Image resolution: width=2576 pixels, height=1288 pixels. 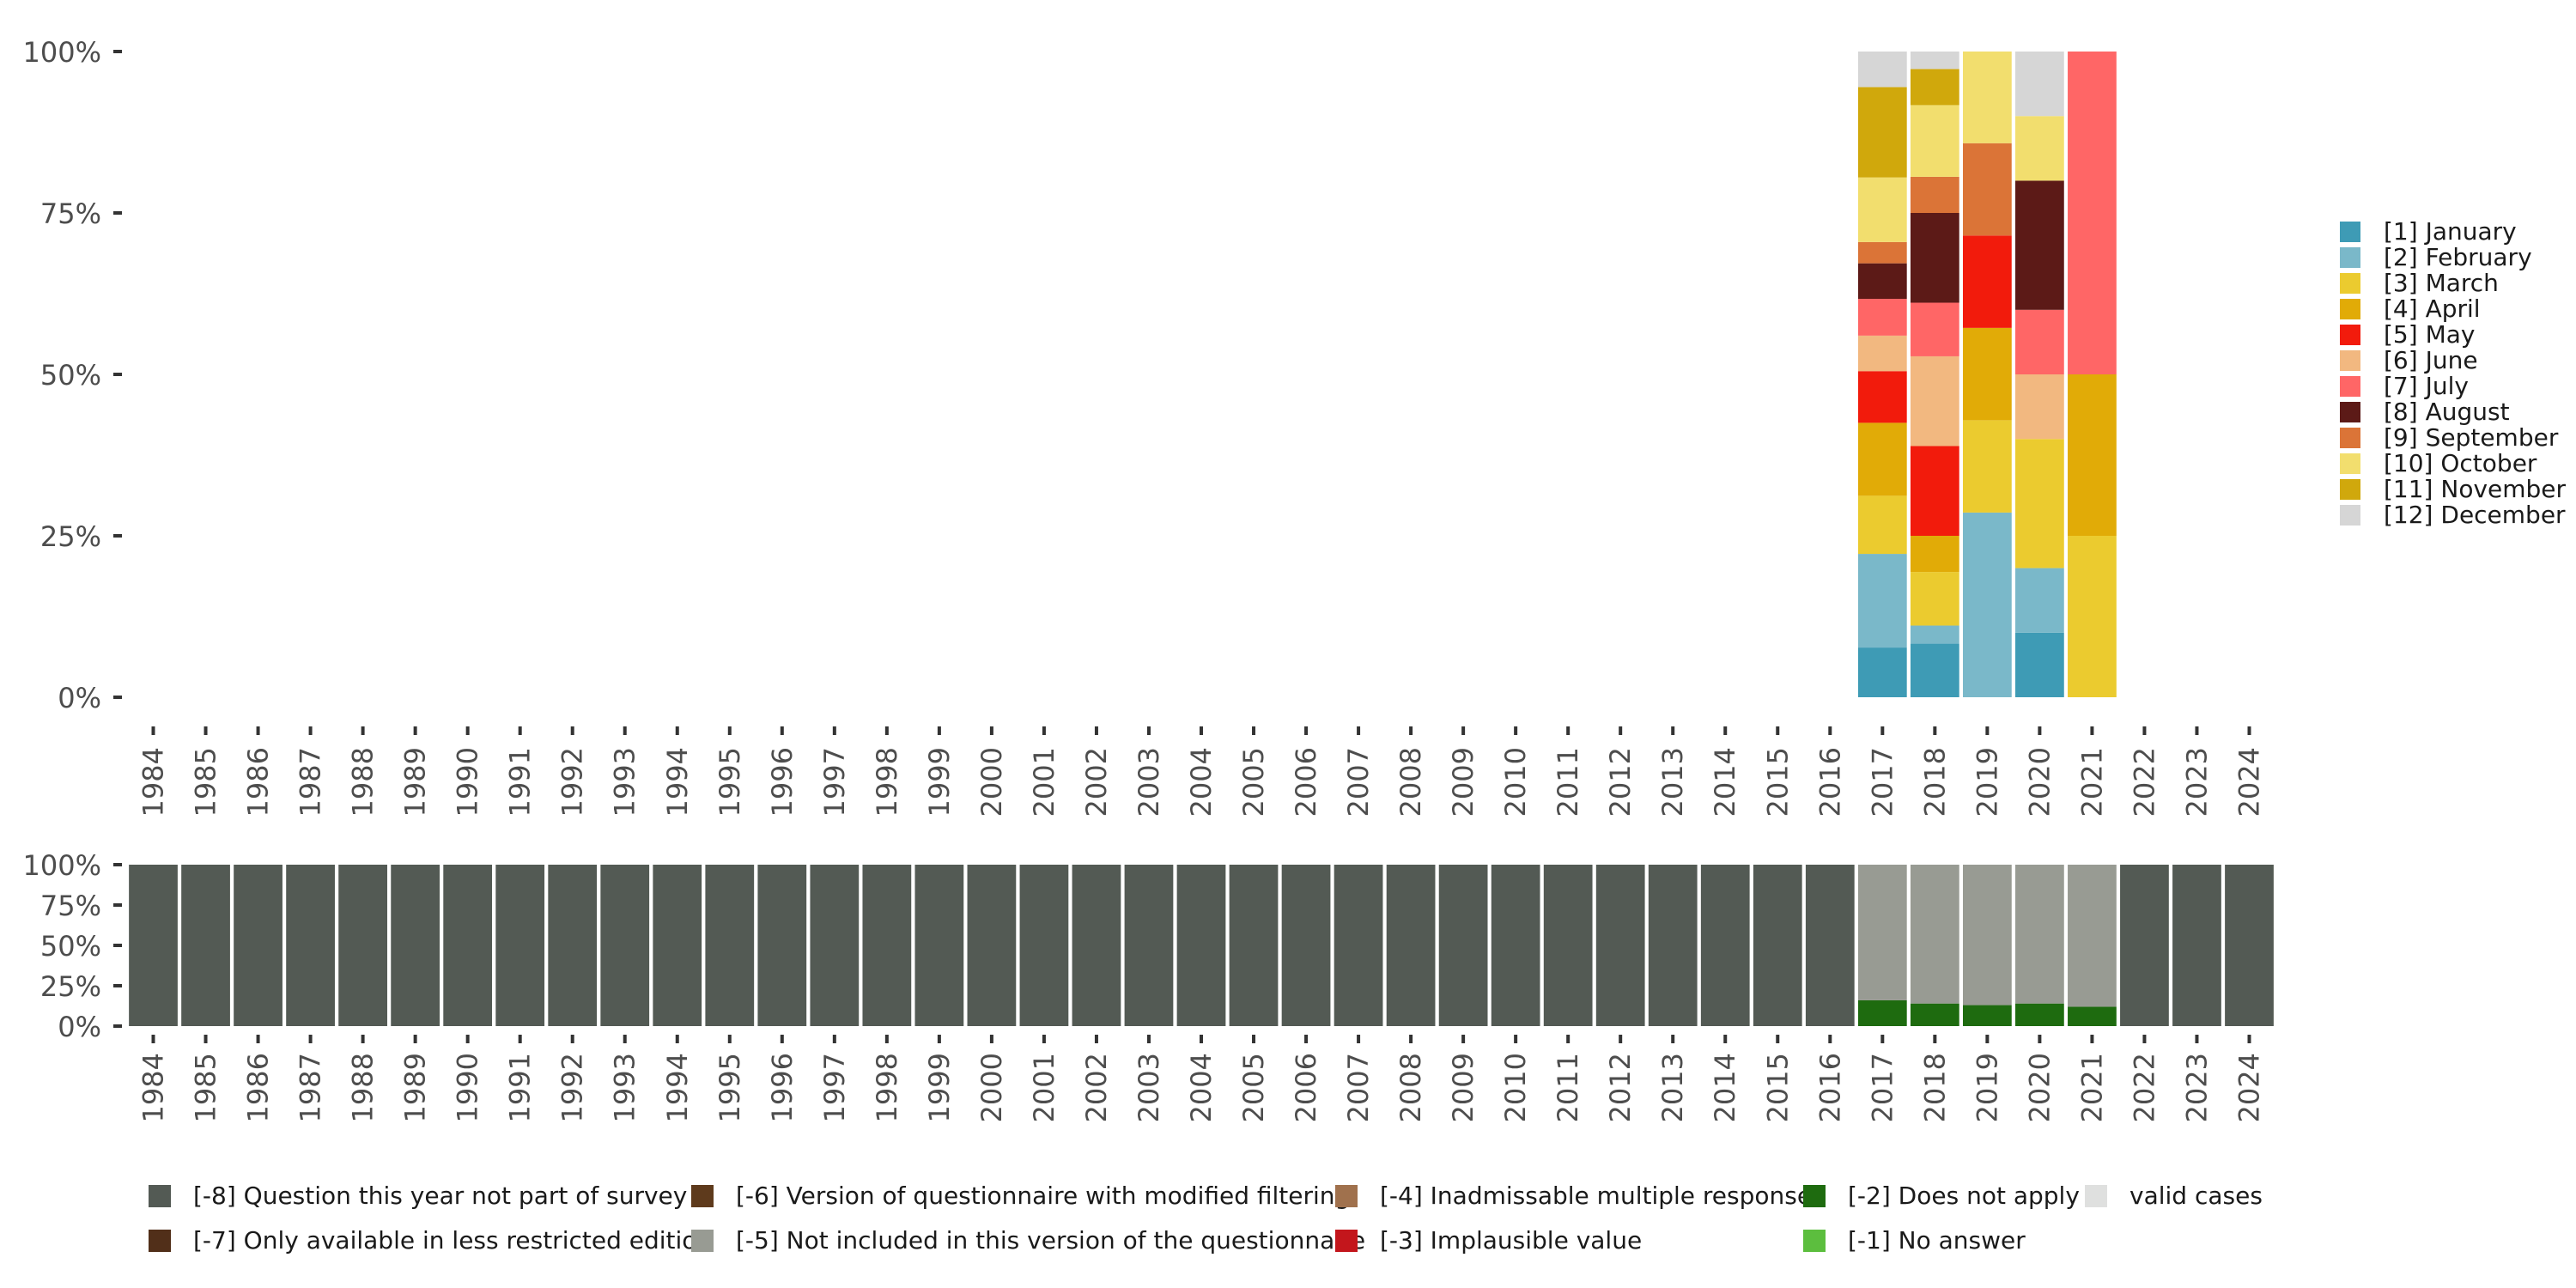 What do you see at coordinates (2429, 334) in the screenshot?
I see `legend-label-5-may: [5] May` at bounding box center [2429, 334].